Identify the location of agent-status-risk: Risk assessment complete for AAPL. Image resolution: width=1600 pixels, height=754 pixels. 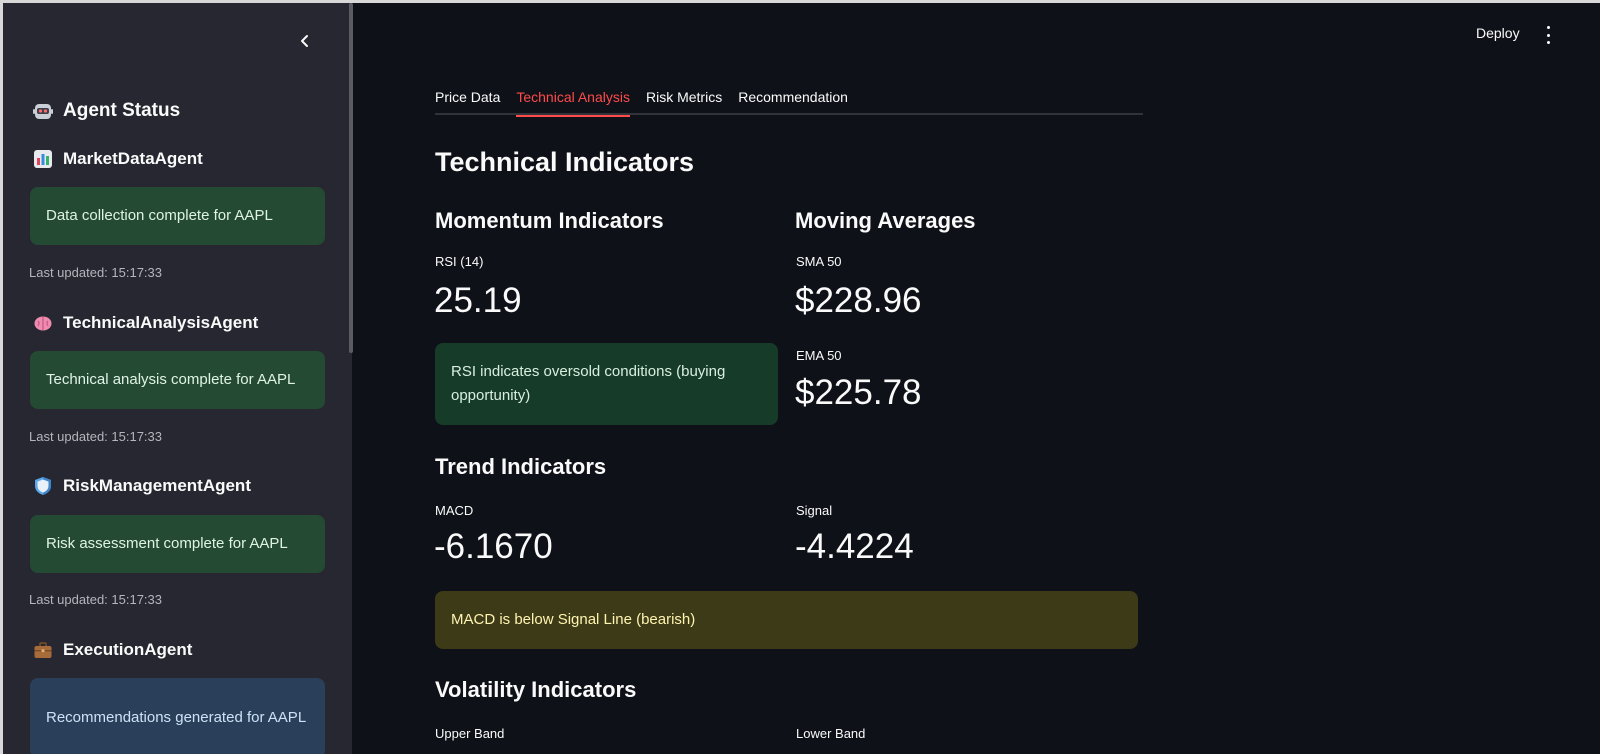
(177, 544).